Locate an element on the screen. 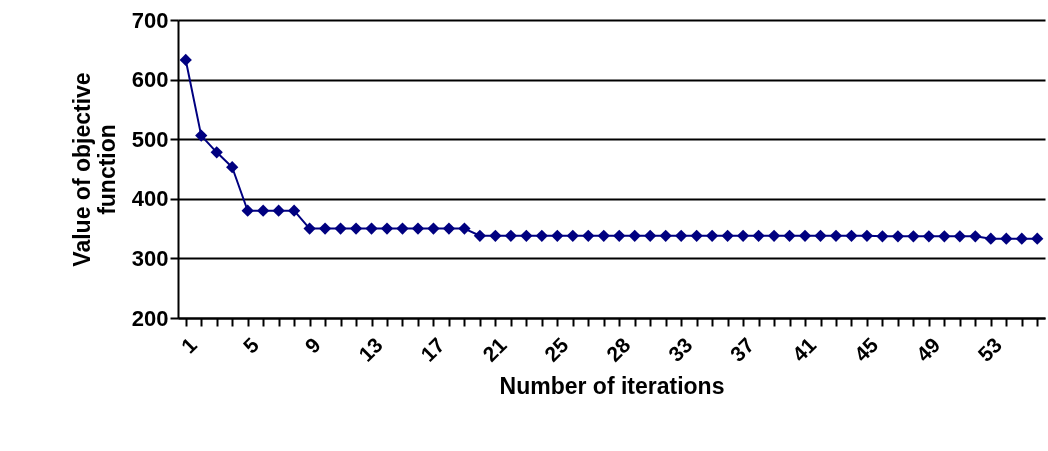 This screenshot has width=1048, height=451. y-tick-label: 300 is located at coordinates (150, 258).